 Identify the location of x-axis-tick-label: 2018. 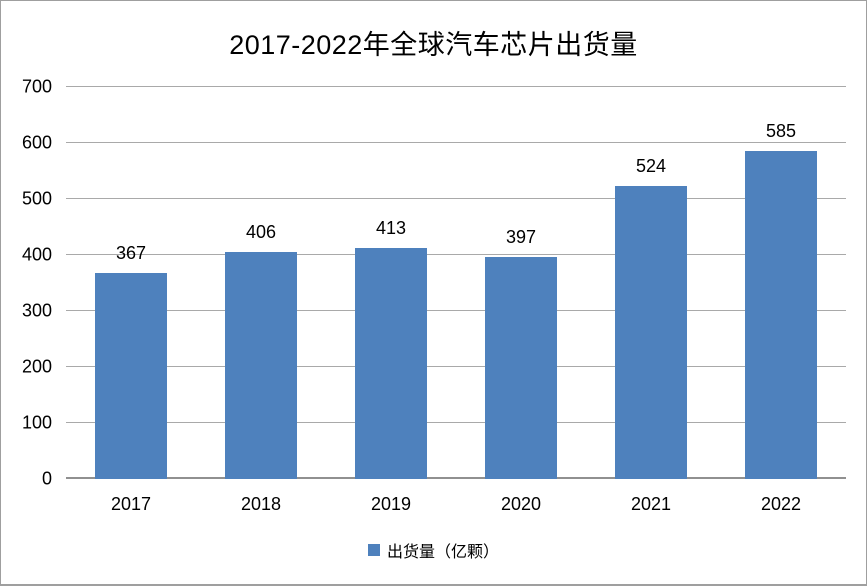
(261, 504).